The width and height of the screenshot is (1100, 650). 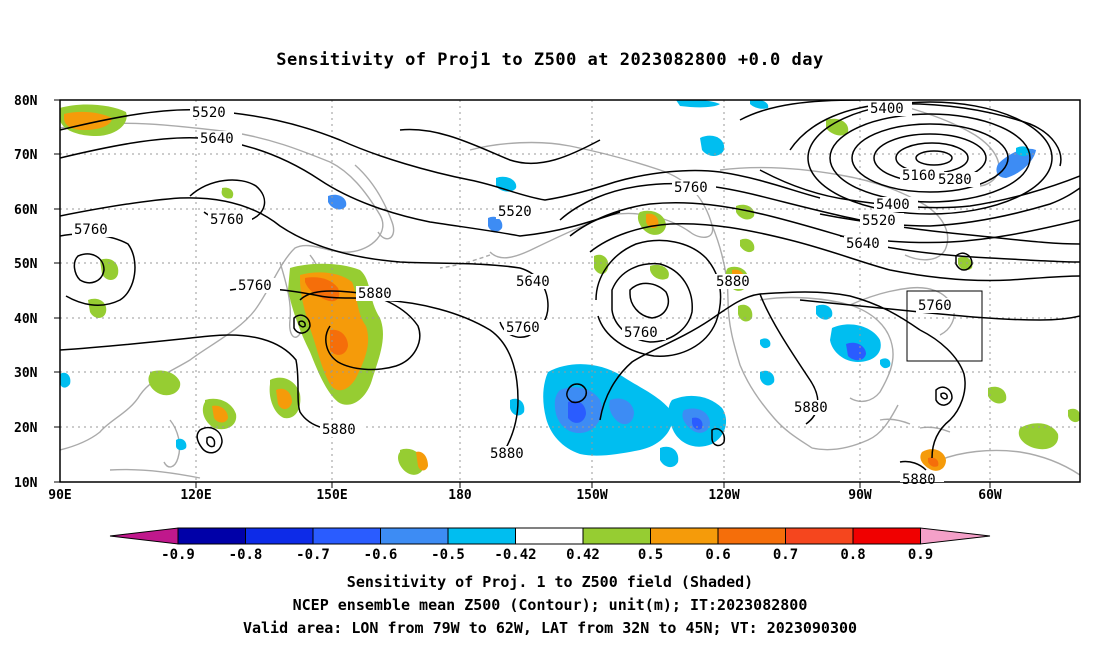 What do you see at coordinates (920, 555) in the screenshot?
I see `colorbar-tick-label: 0.9` at bounding box center [920, 555].